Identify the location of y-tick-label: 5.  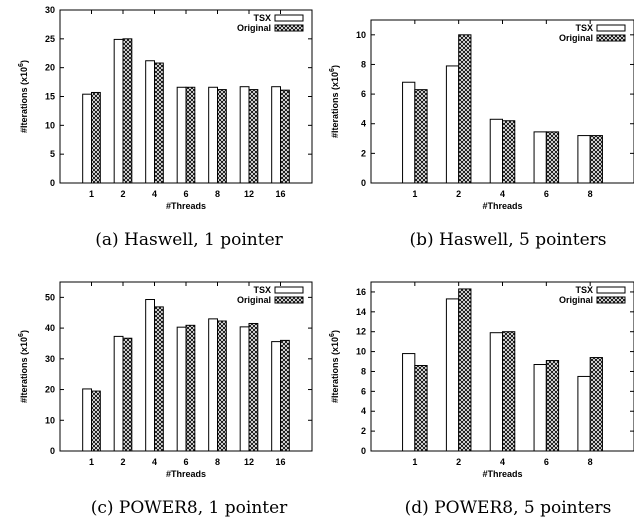
(52, 154).